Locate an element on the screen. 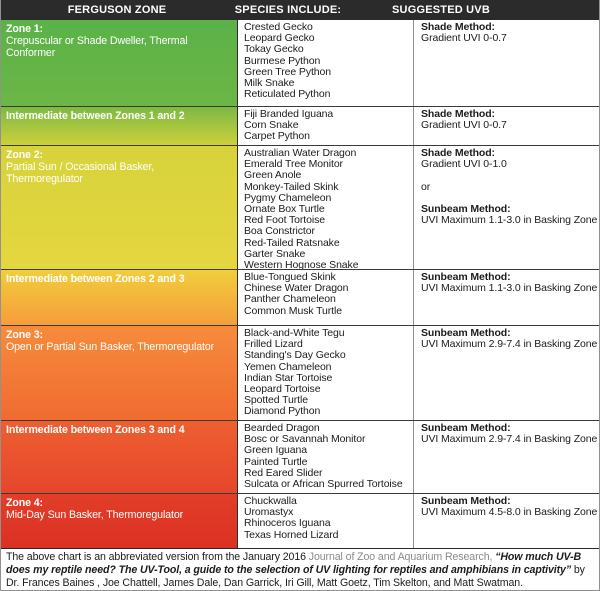  species-item: Green Tree Python is located at coordinates (288, 71).